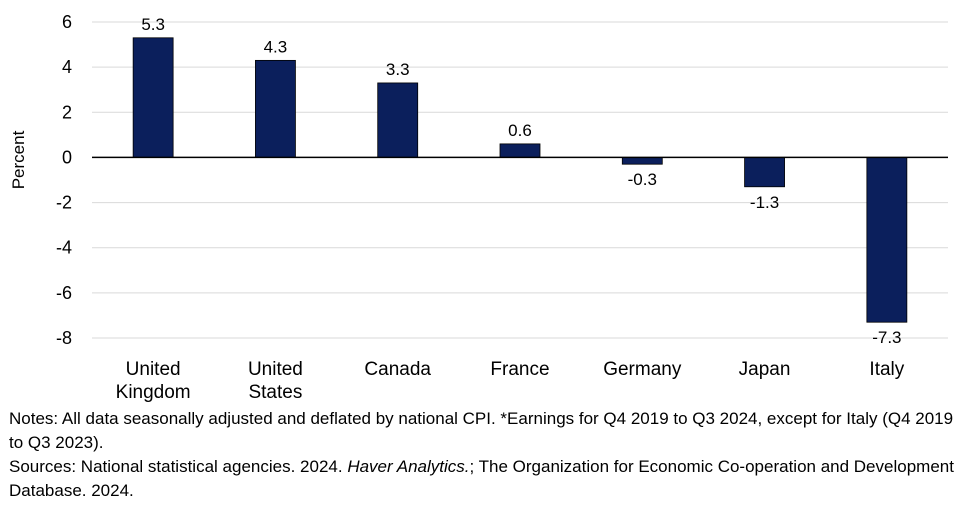  What do you see at coordinates (64, 338) in the screenshot?
I see `y-tick-label: -8` at bounding box center [64, 338].